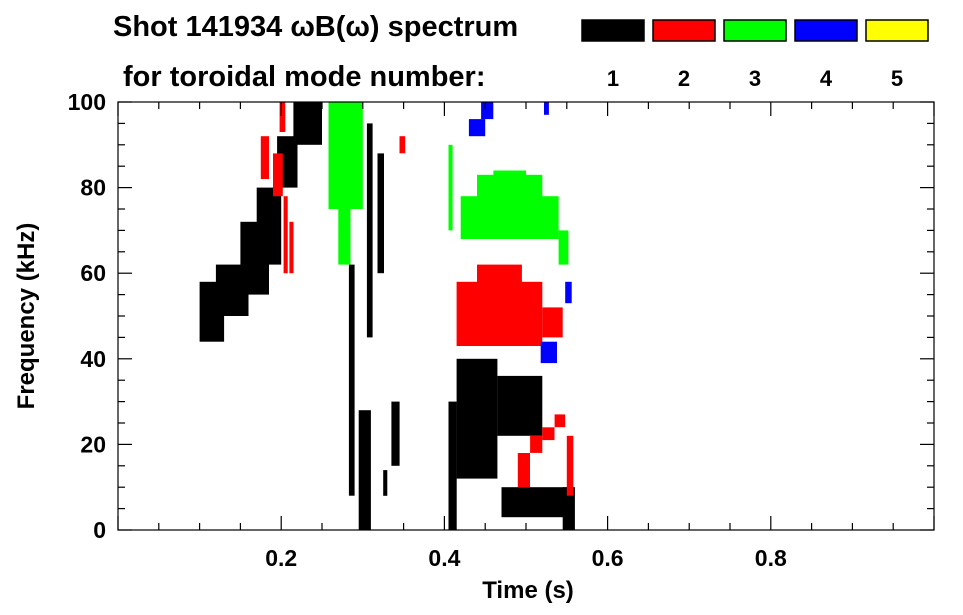  I want to click on x-tick-label: 0.6, so click(608, 558).